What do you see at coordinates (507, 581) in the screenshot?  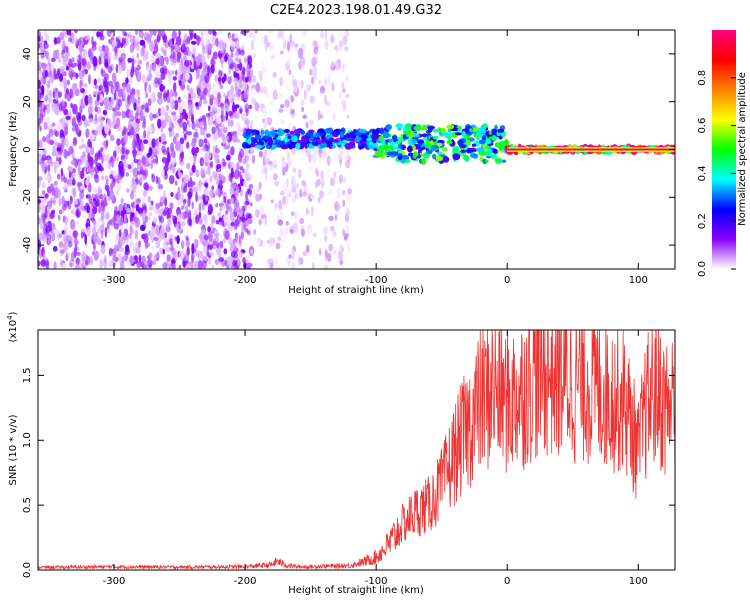 I see `x-tick-label: 0` at bounding box center [507, 581].